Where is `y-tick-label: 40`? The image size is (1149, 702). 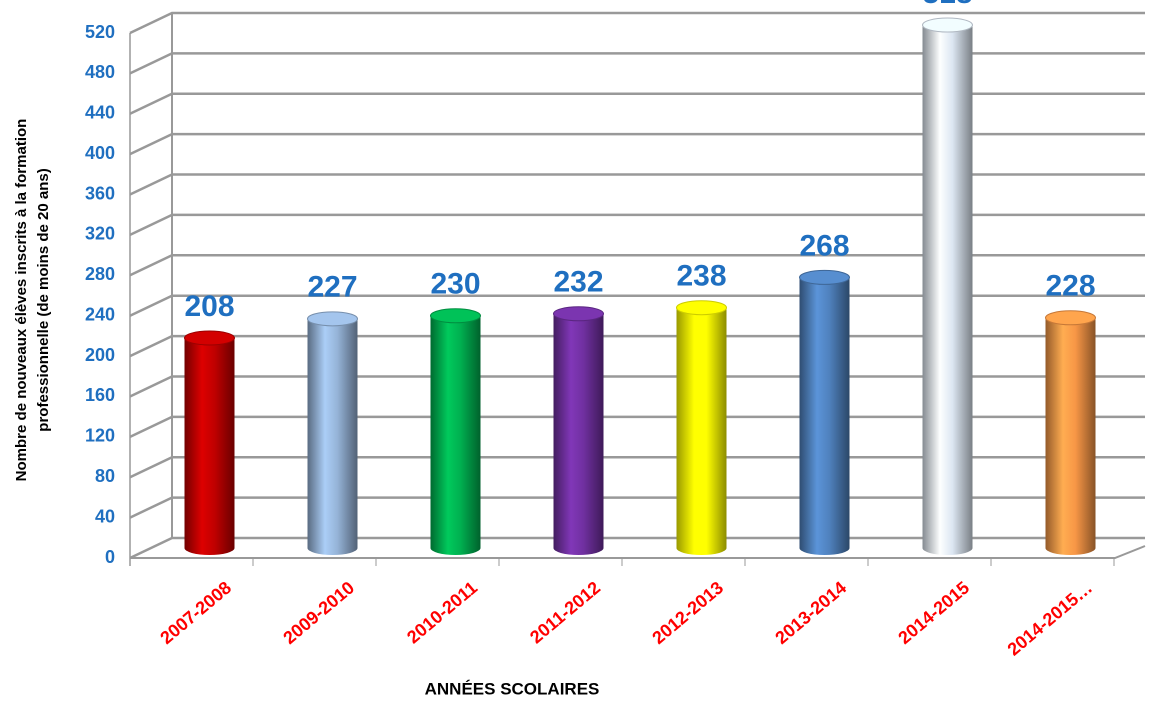
y-tick-label: 40 is located at coordinates (105, 516).